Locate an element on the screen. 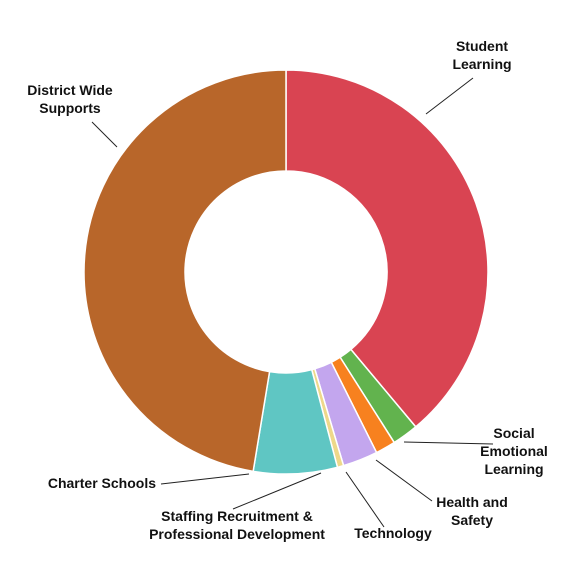 The image size is (582, 563). leader-line-staffing-recruitment-and-professional-development is located at coordinates (277, 491).